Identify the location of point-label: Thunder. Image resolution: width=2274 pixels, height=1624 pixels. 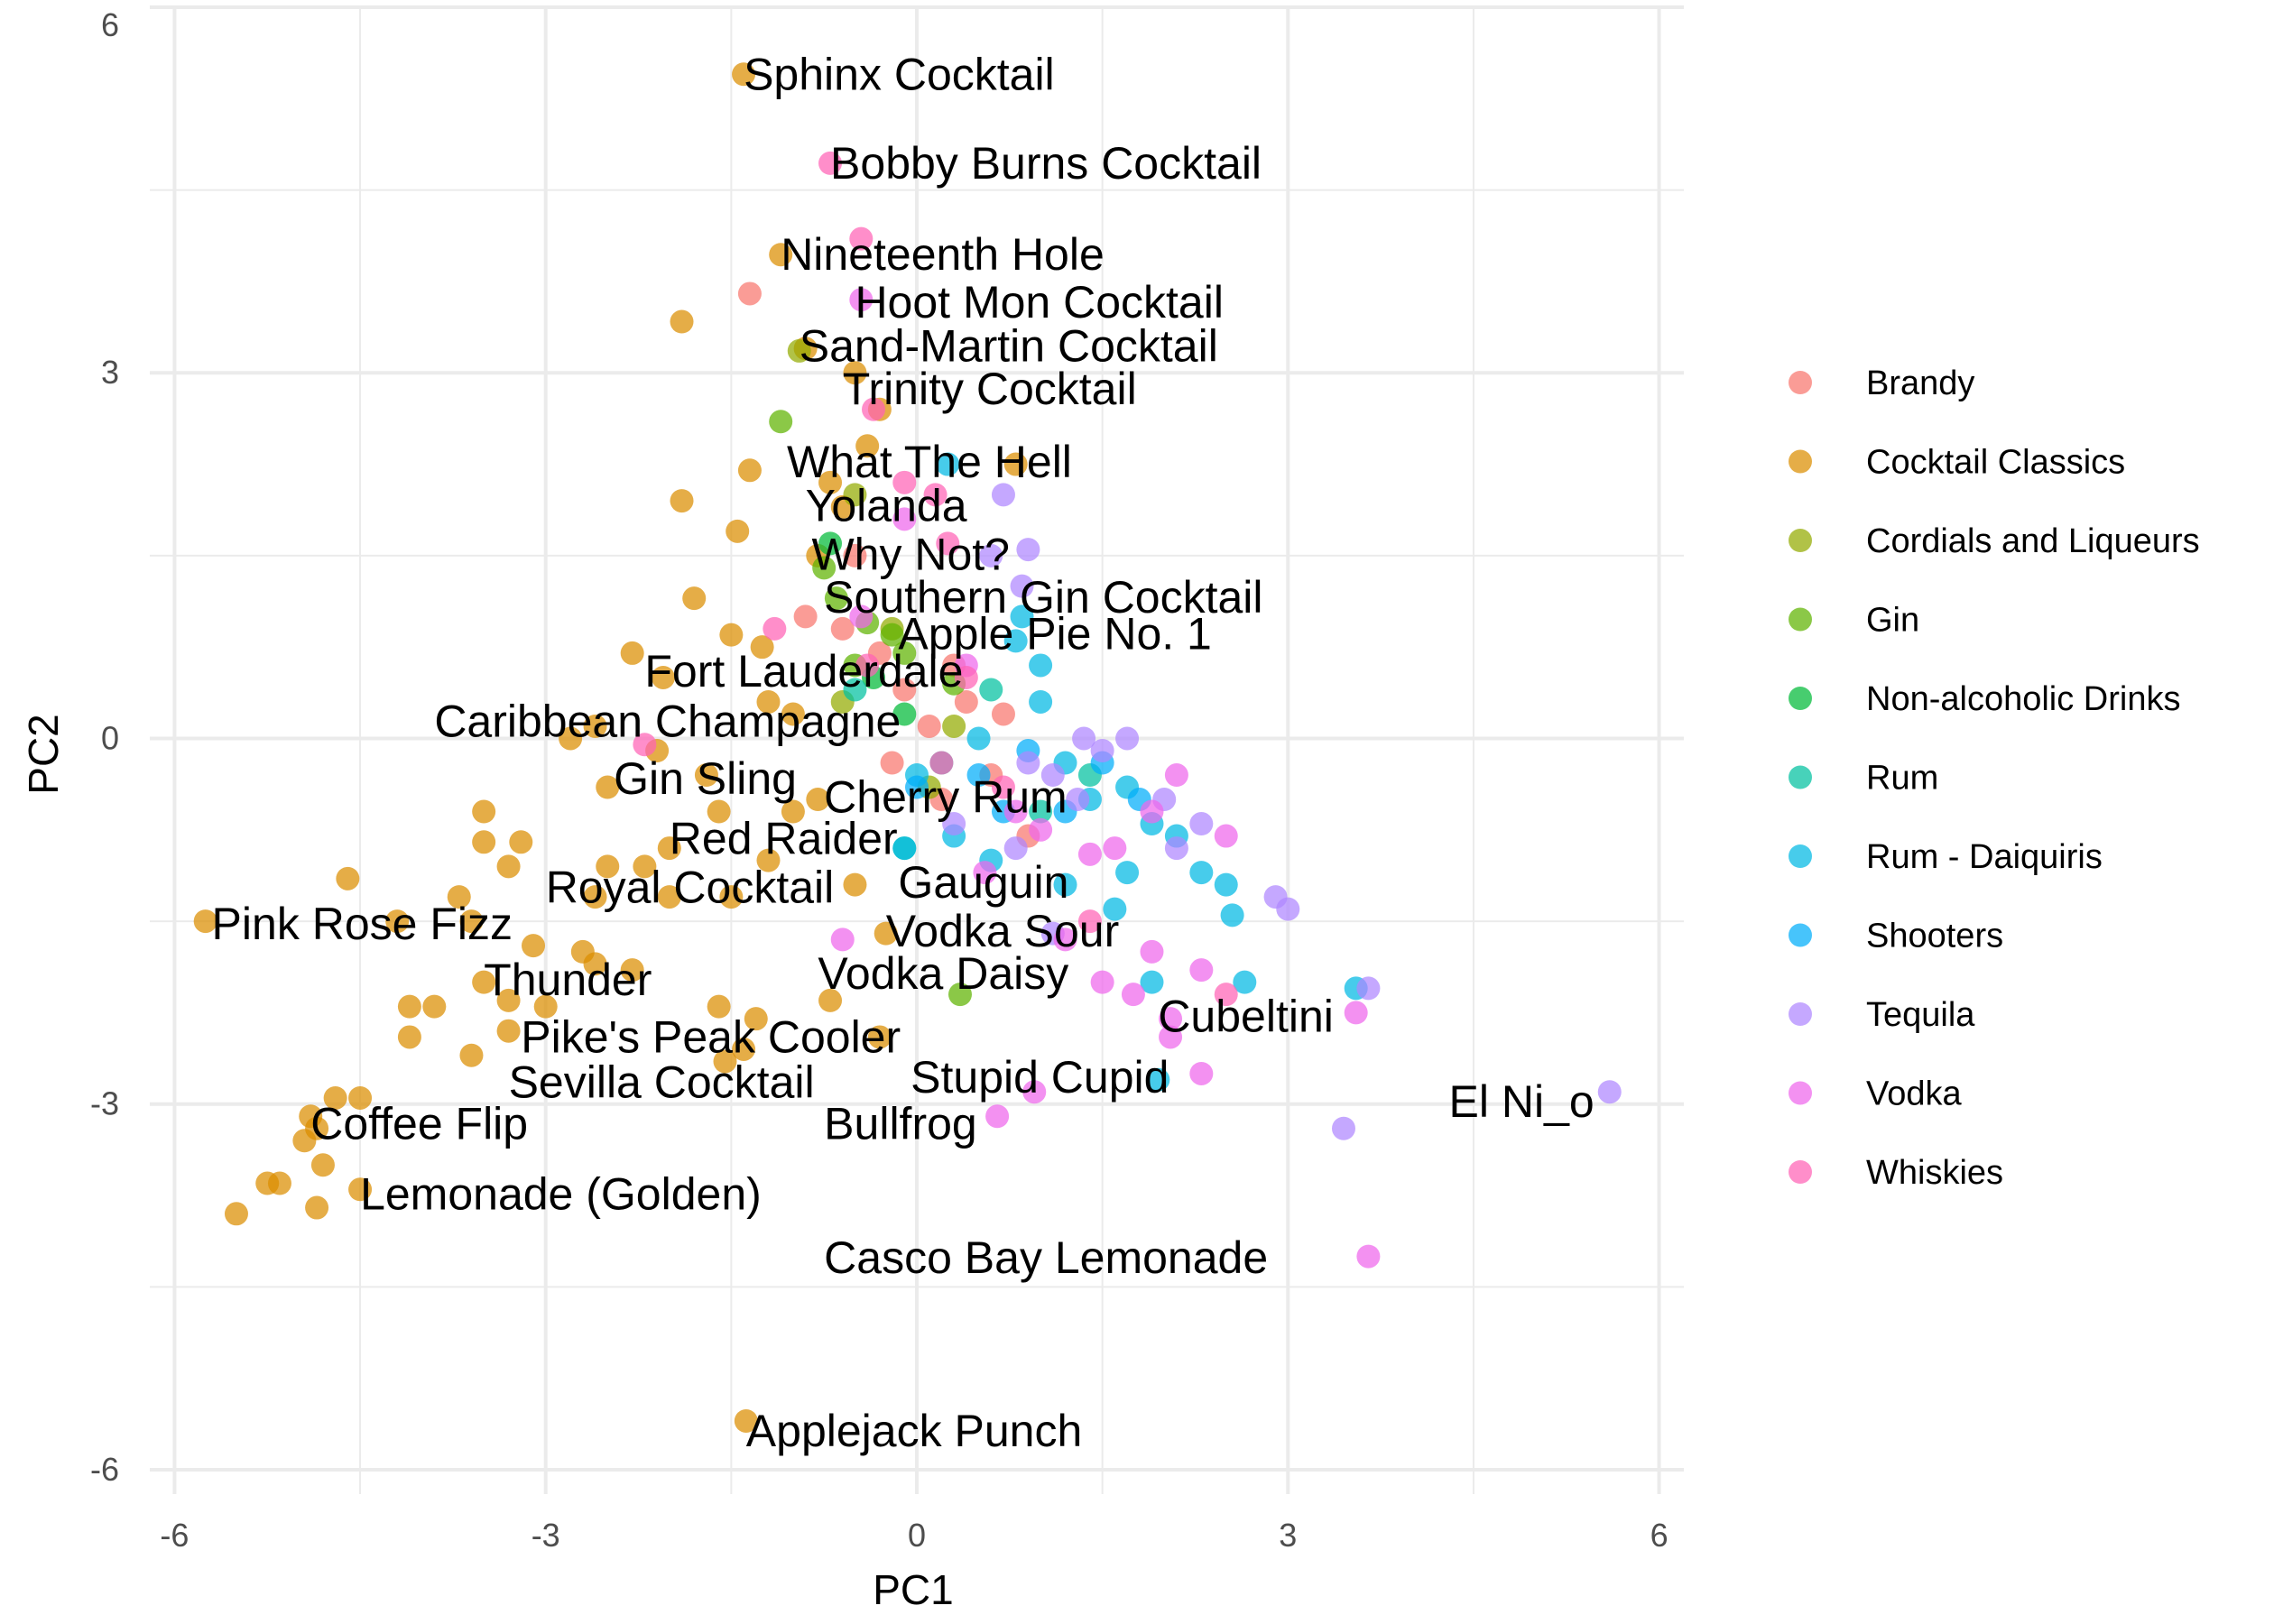
(568, 980).